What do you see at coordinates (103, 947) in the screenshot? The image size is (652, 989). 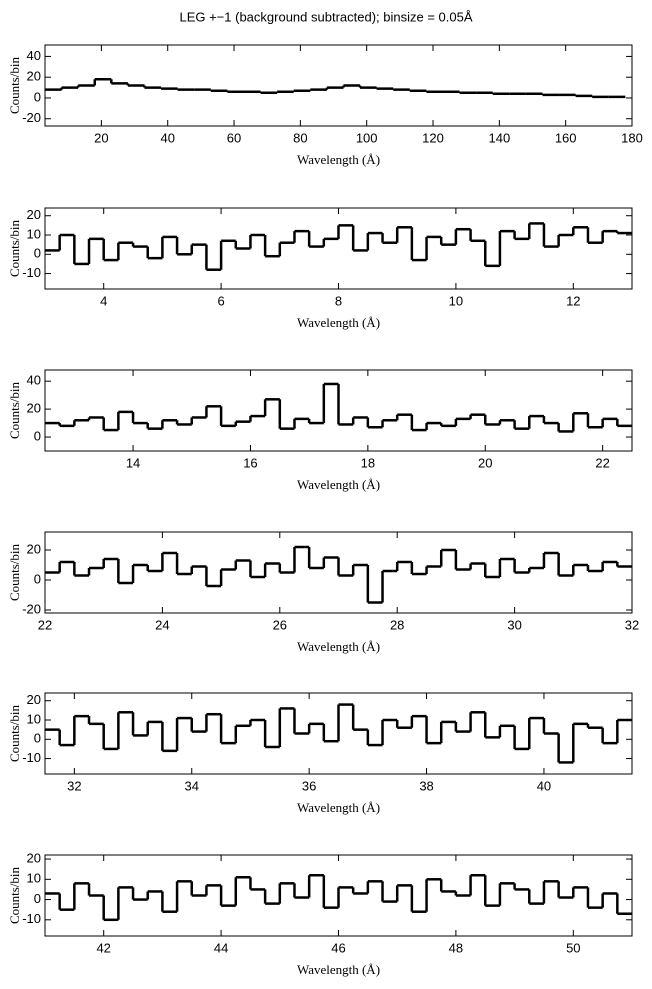 I see `x-tick-label: 42` at bounding box center [103, 947].